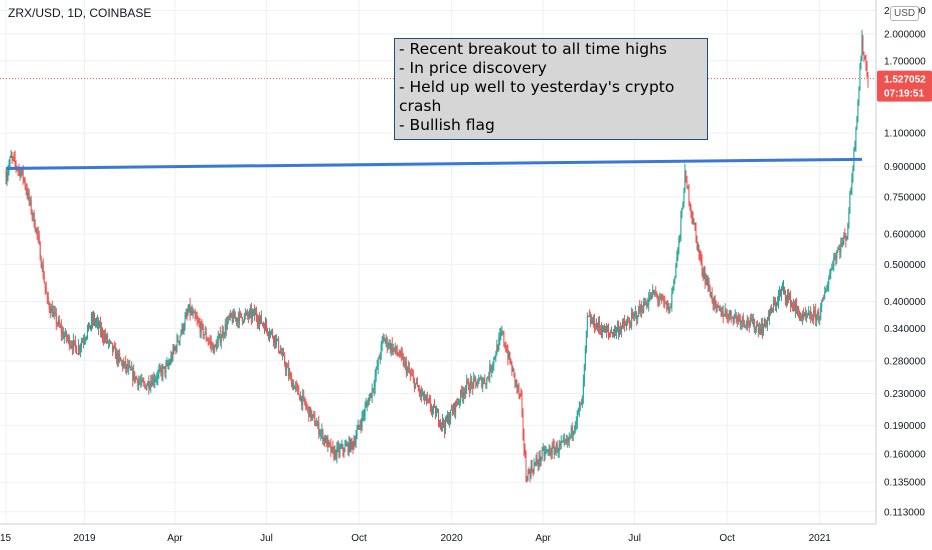 The image size is (932, 550). Describe the element at coordinates (905, 13) in the screenshot. I see `currency-selector: USD` at that location.